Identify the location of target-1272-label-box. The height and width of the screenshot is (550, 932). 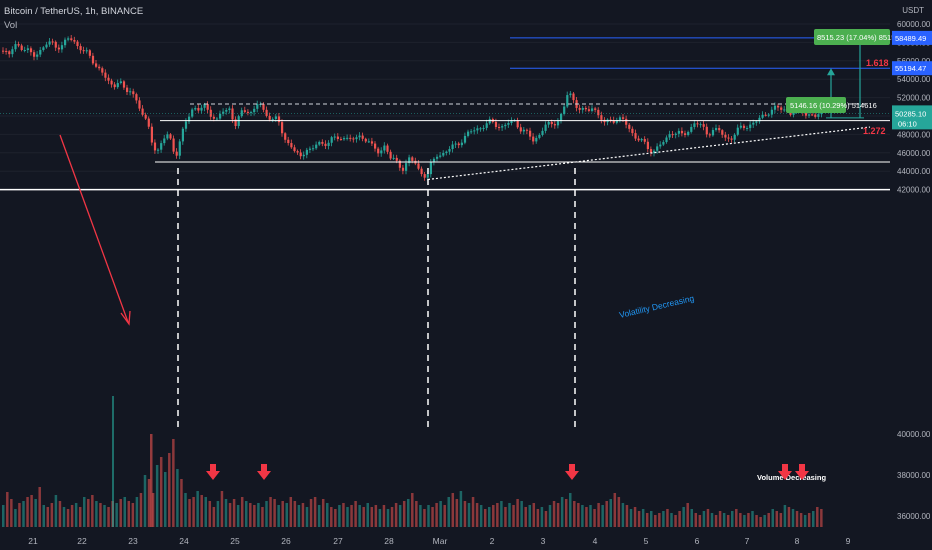
(816, 105).